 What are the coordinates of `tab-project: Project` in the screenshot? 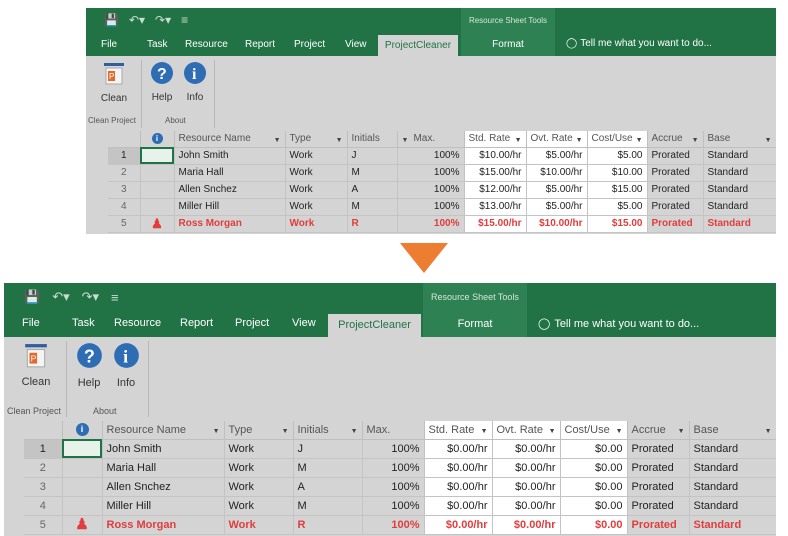 It's located at (252, 323).